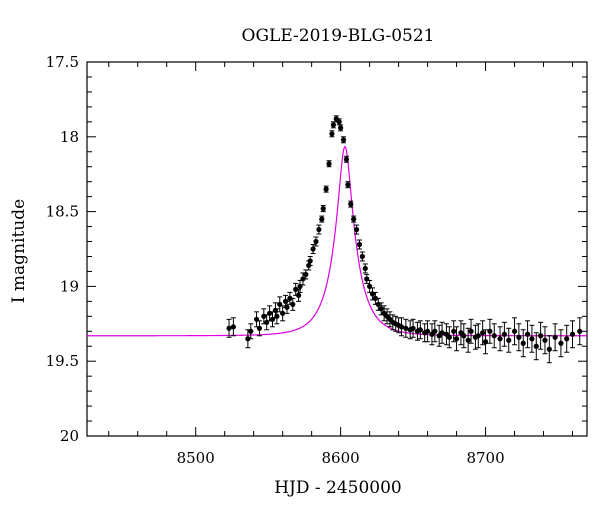  What do you see at coordinates (62, 212) in the screenshot?
I see `y-tick-label: 18.5` at bounding box center [62, 212].